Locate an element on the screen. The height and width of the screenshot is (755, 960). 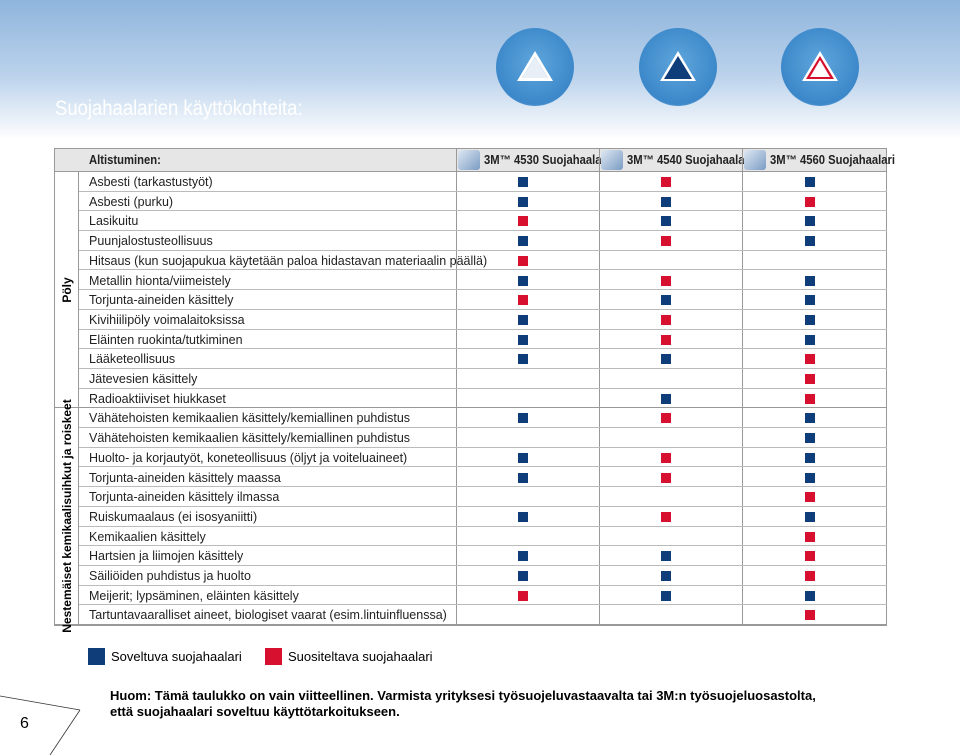
page-corner is located at coordinates (40, 725).